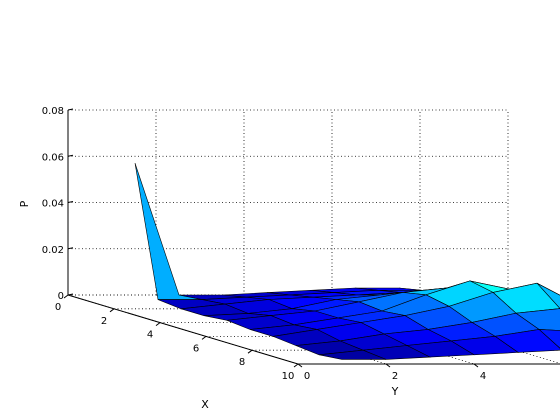  I want to click on x-tick-label: 4, so click(150, 335).